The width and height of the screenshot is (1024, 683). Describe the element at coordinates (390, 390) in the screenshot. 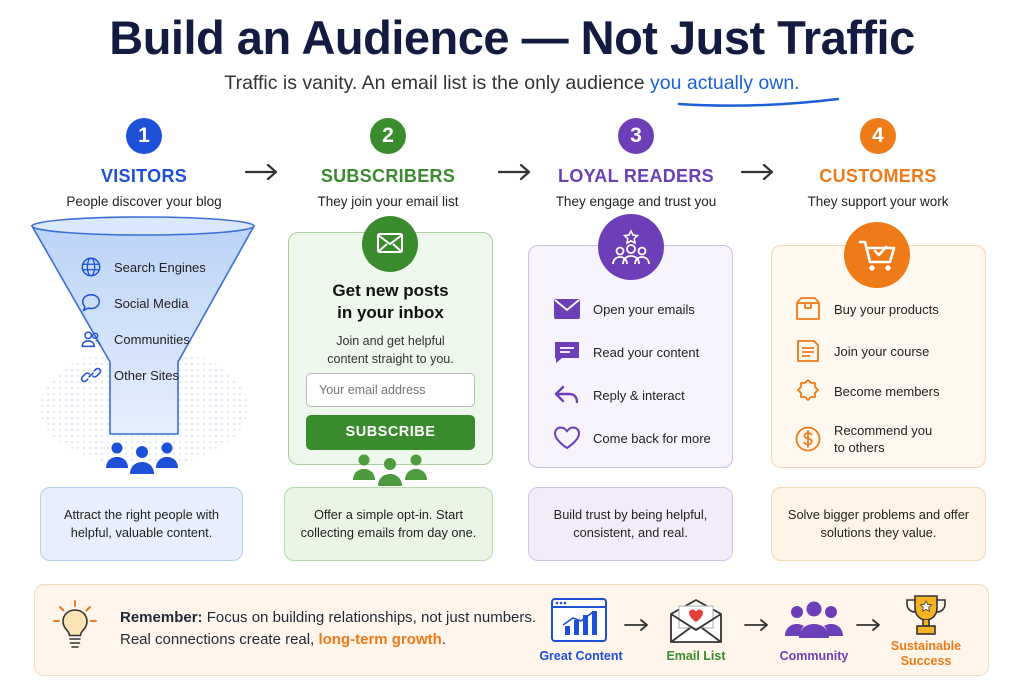

I see `email-input` at that location.